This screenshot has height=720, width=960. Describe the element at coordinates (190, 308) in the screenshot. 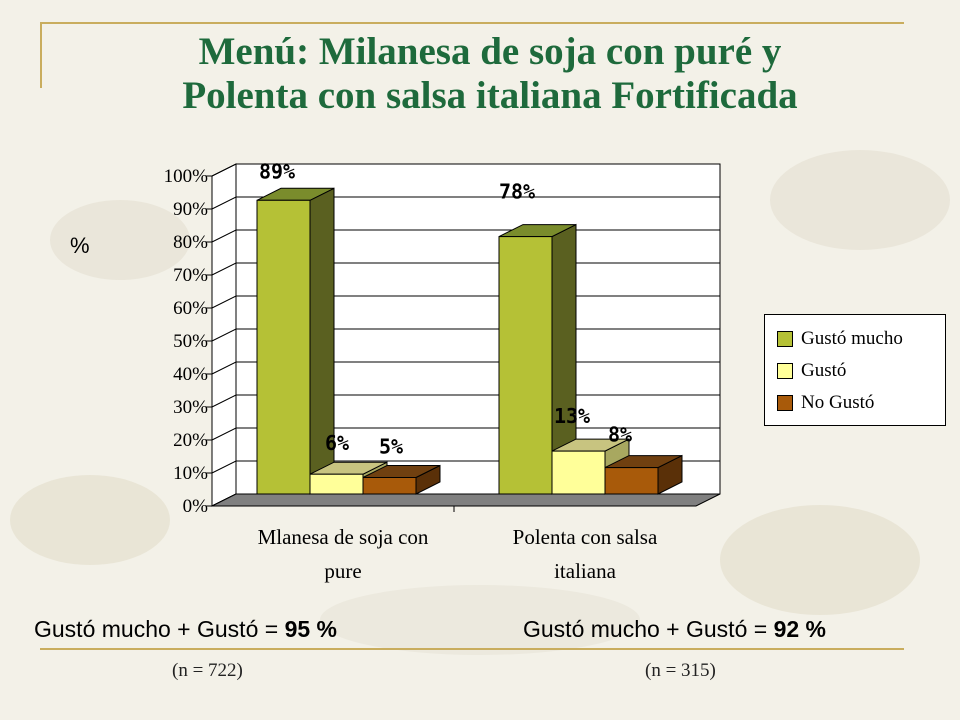

I see `y-tick-label: 60%` at that location.